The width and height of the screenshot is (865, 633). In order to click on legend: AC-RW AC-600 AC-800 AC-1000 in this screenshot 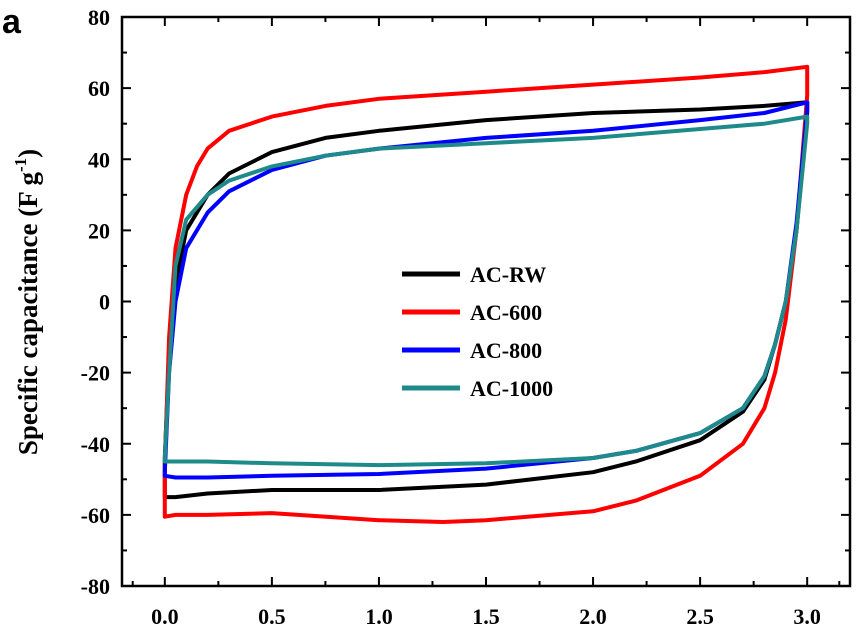, I will do `click(477, 331)`.